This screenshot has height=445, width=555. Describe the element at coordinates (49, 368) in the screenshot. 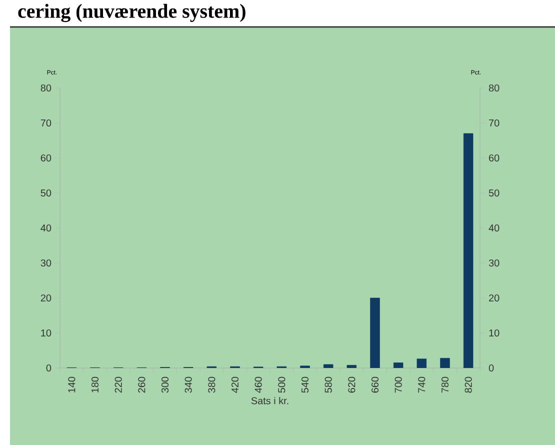

I see `y-tick-label: 0` at that location.